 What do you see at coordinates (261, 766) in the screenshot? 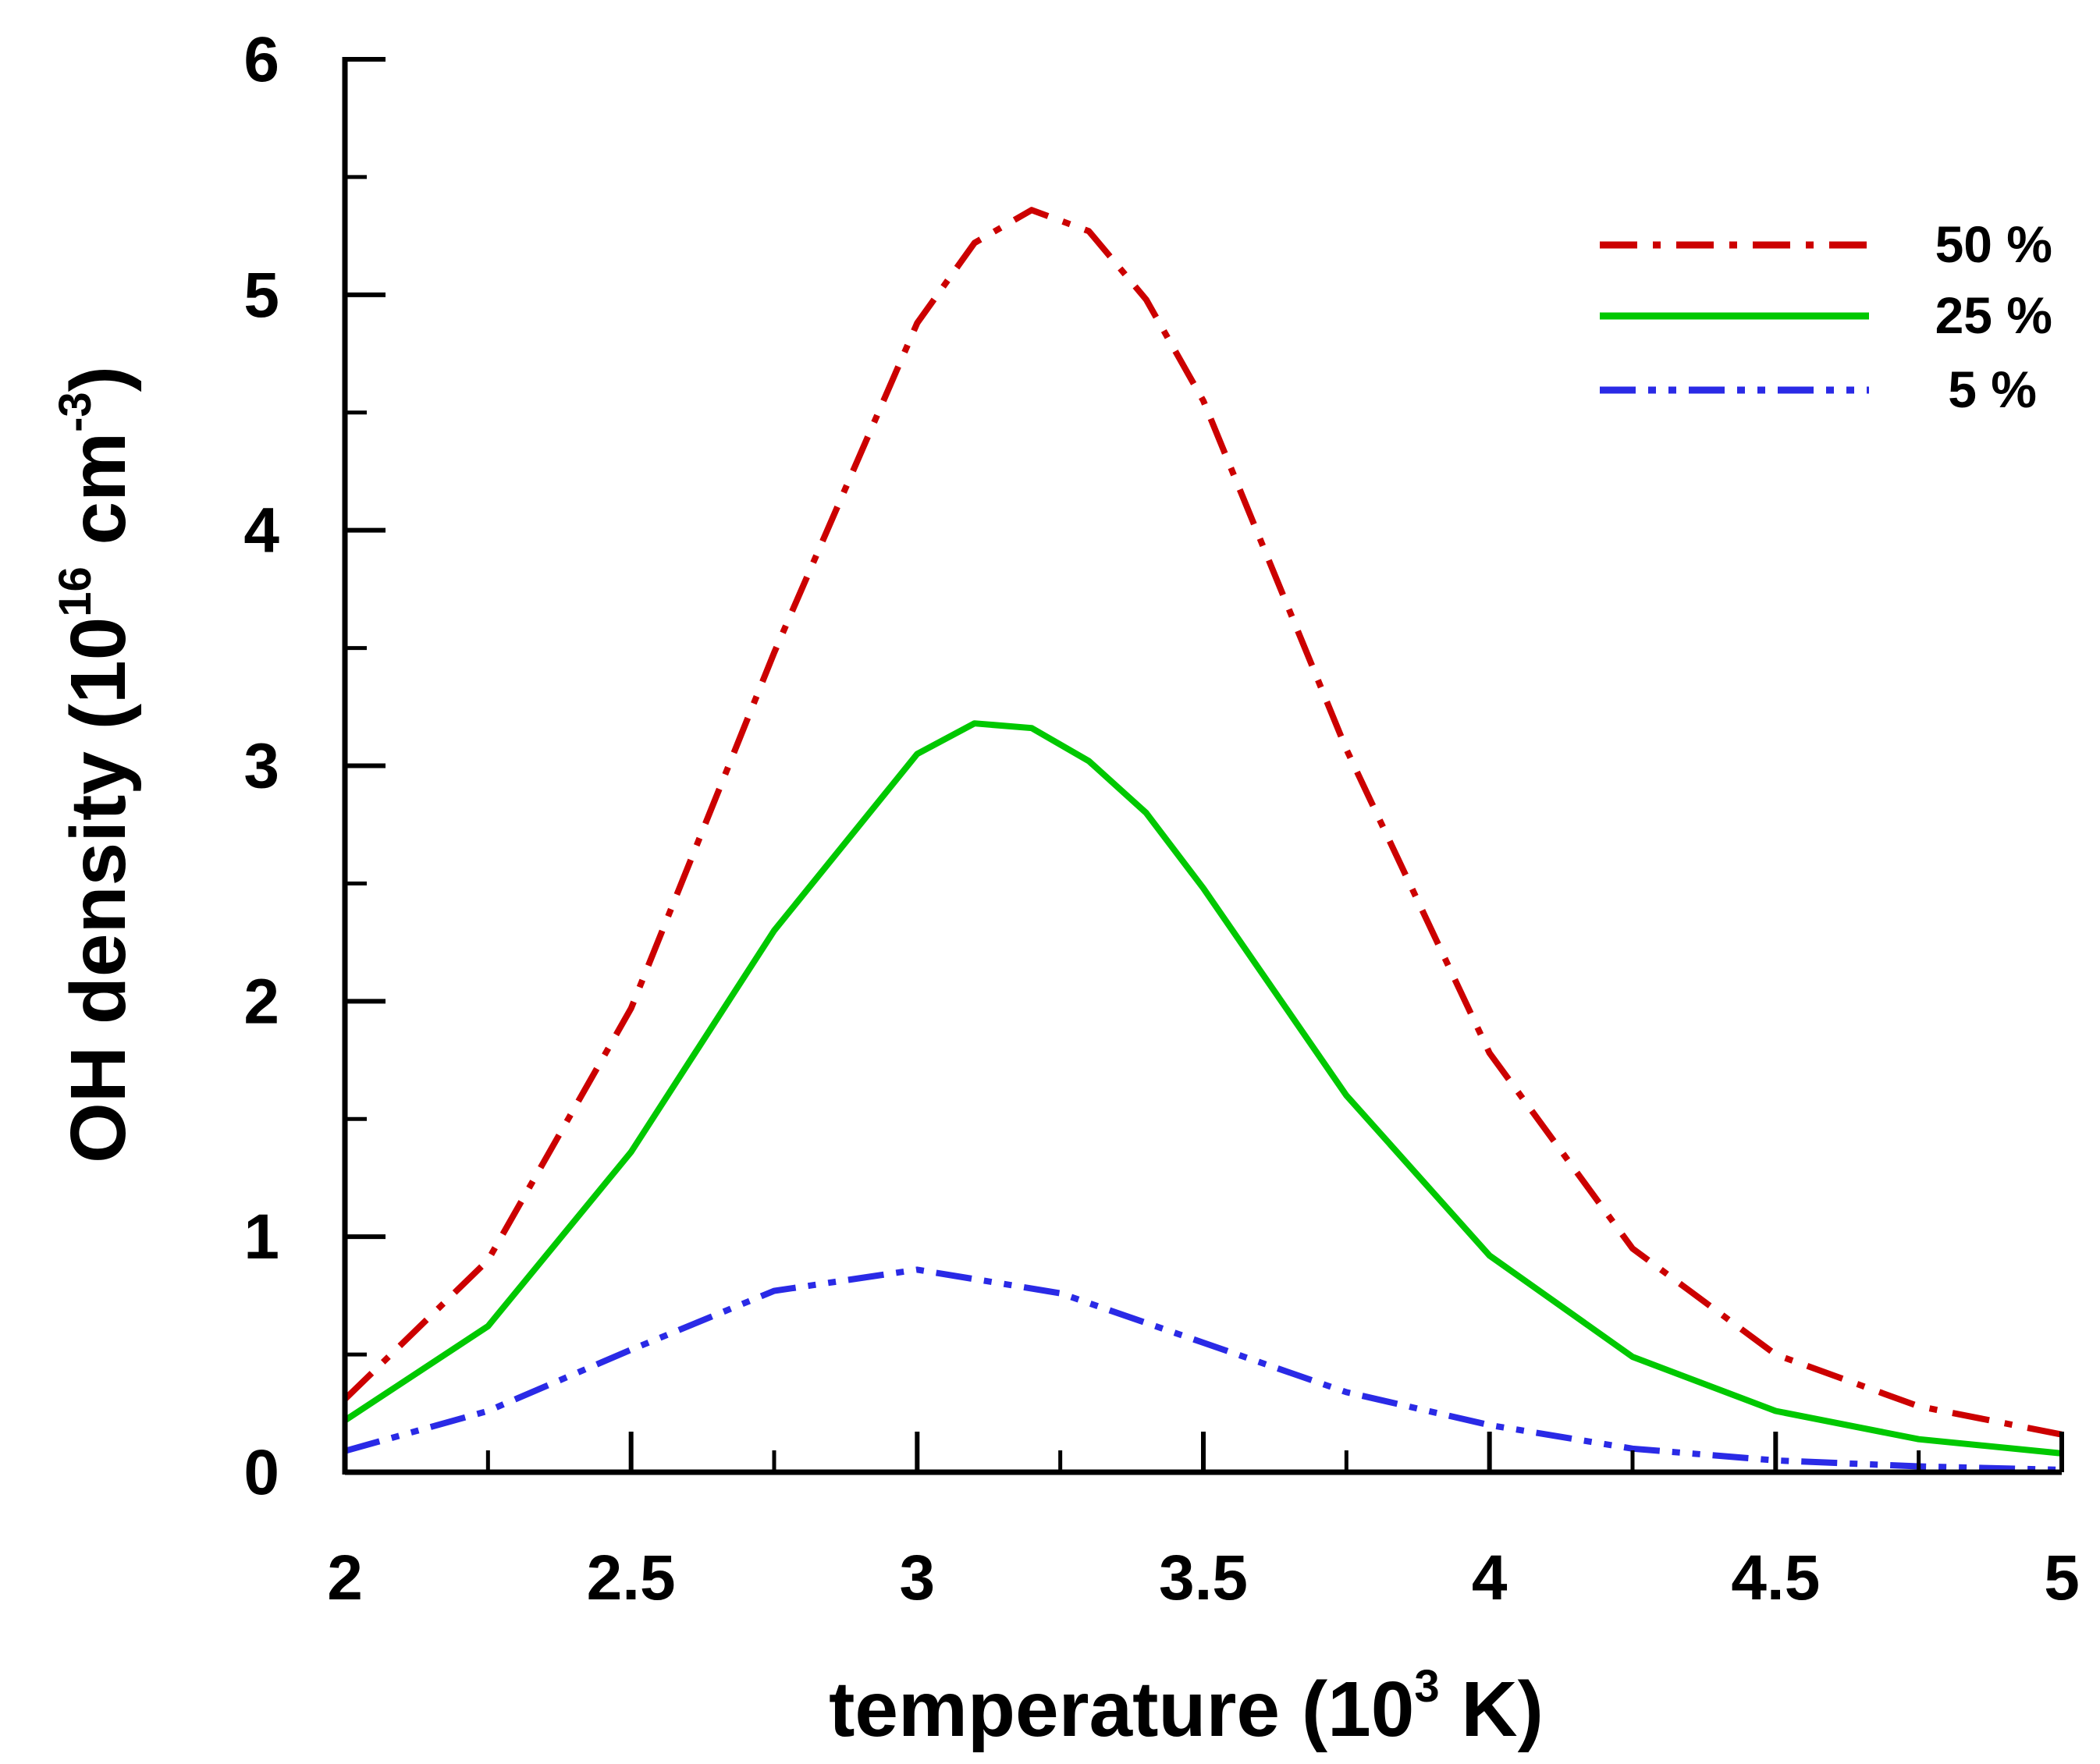
I see `y-tick-label: 3` at bounding box center [261, 766].